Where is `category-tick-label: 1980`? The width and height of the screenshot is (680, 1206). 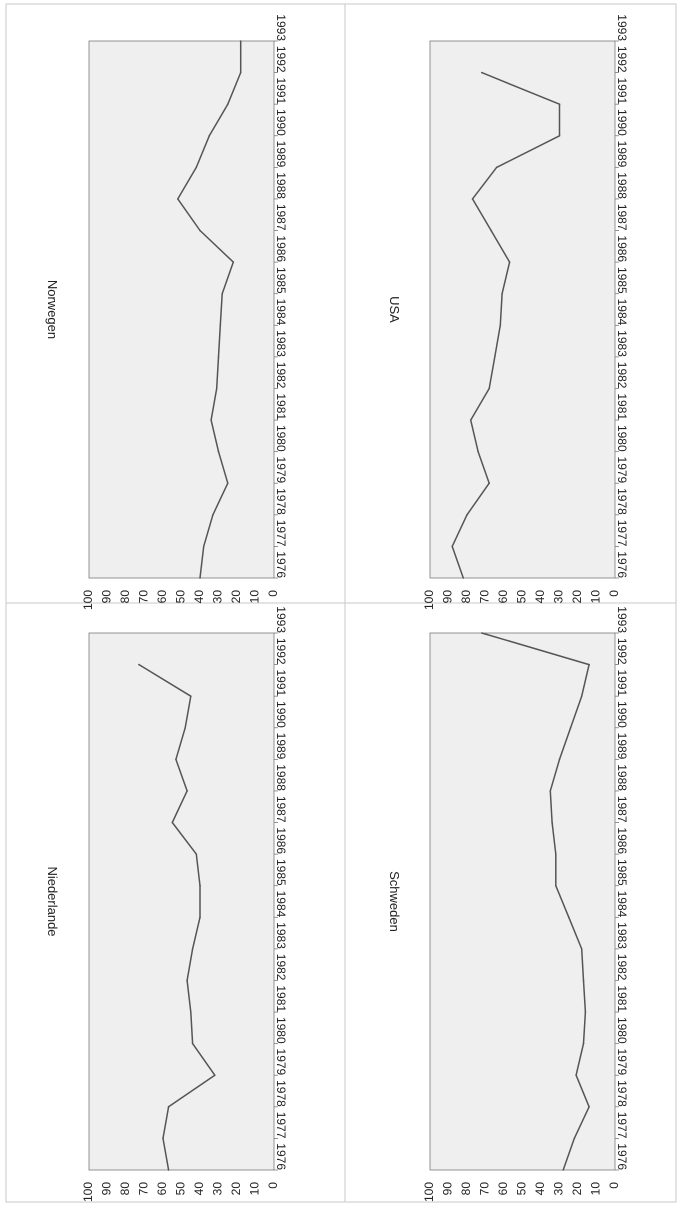 category-tick-label: 1980 is located at coordinates (622, 438).